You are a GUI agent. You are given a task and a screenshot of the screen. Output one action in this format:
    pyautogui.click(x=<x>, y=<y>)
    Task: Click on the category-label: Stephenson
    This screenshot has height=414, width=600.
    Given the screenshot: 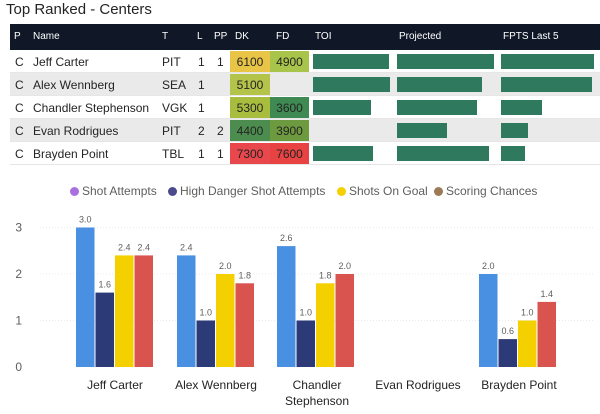 What is the action you would take?
    pyautogui.click(x=317, y=401)
    